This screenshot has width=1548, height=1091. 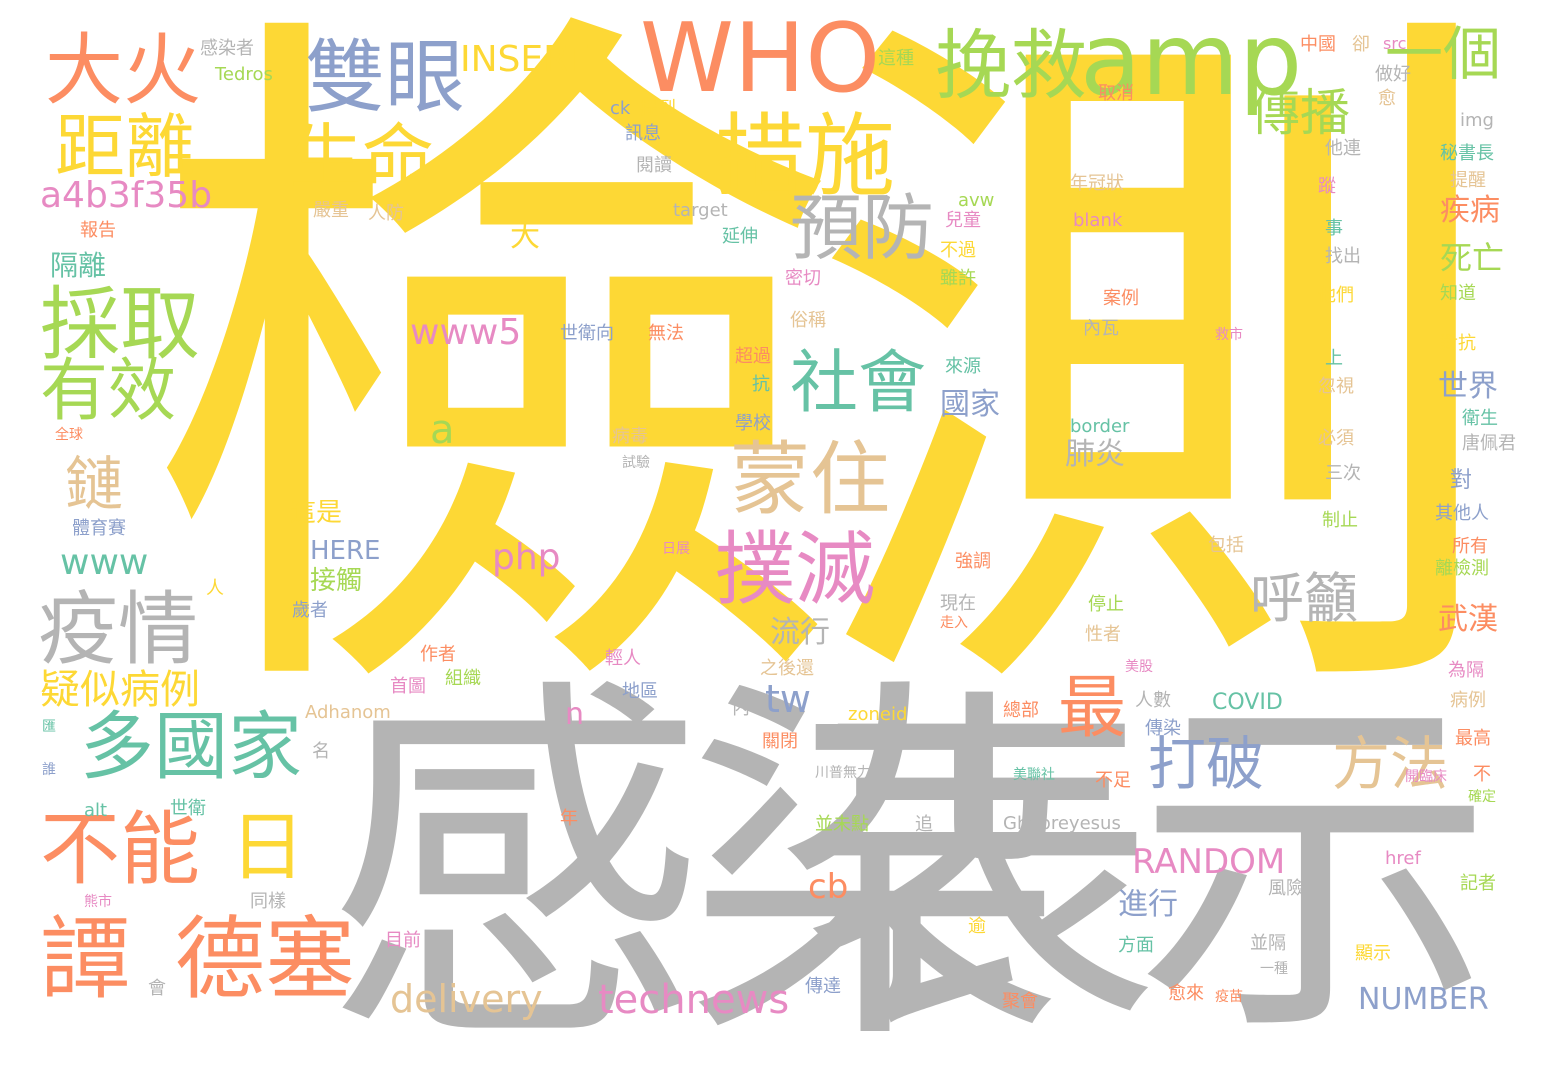 What do you see at coordinates (780, 741) in the screenshot?
I see `word-guanbi: 關閉` at bounding box center [780, 741].